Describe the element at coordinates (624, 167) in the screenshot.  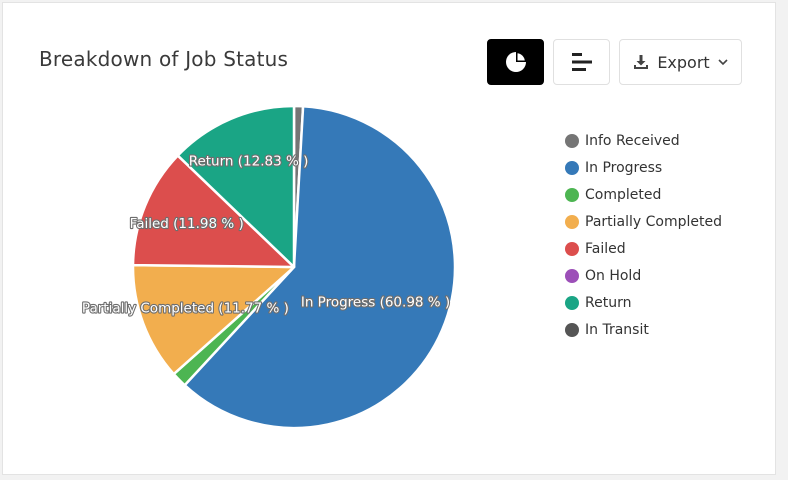
I see `legend-label: In Progress` at that location.